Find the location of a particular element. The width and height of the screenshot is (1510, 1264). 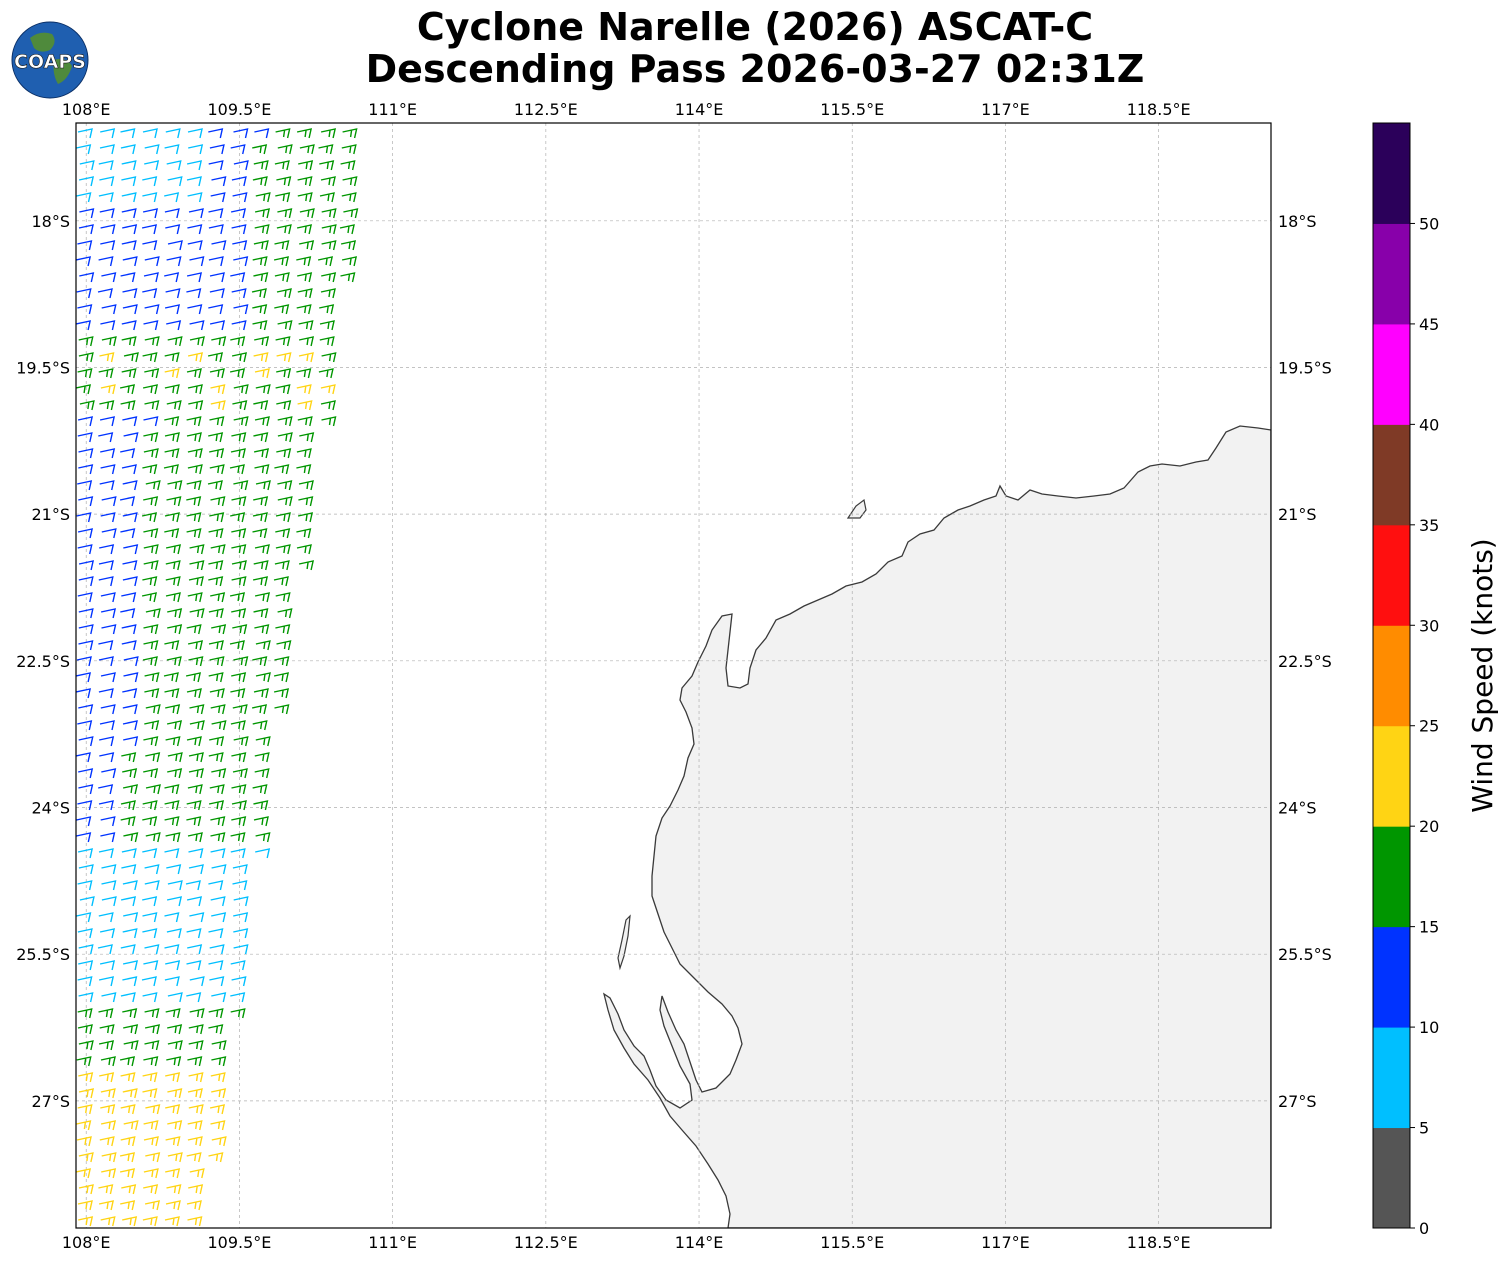

lat-tick-left-3: 22.5°S is located at coordinates (43, 661).